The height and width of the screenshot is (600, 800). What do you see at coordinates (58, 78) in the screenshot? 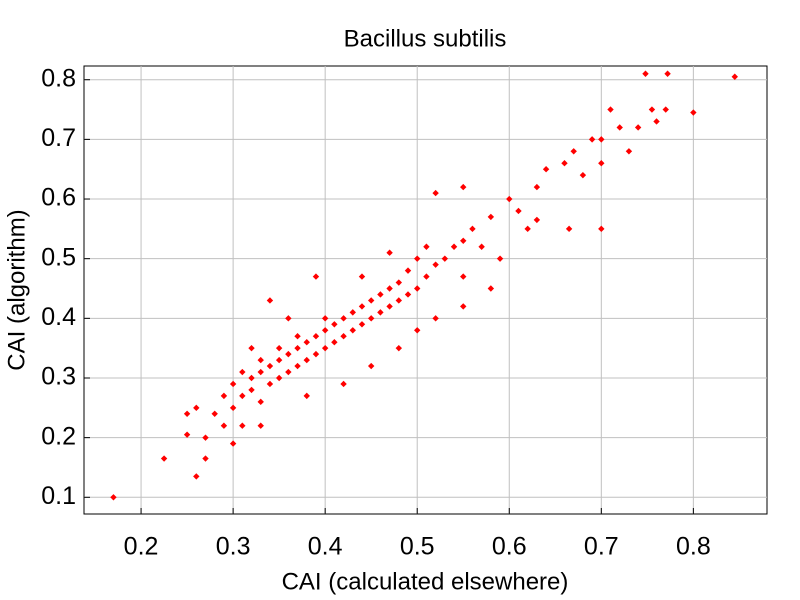
I see `y-tick-label: 0.8` at bounding box center [58, 78].